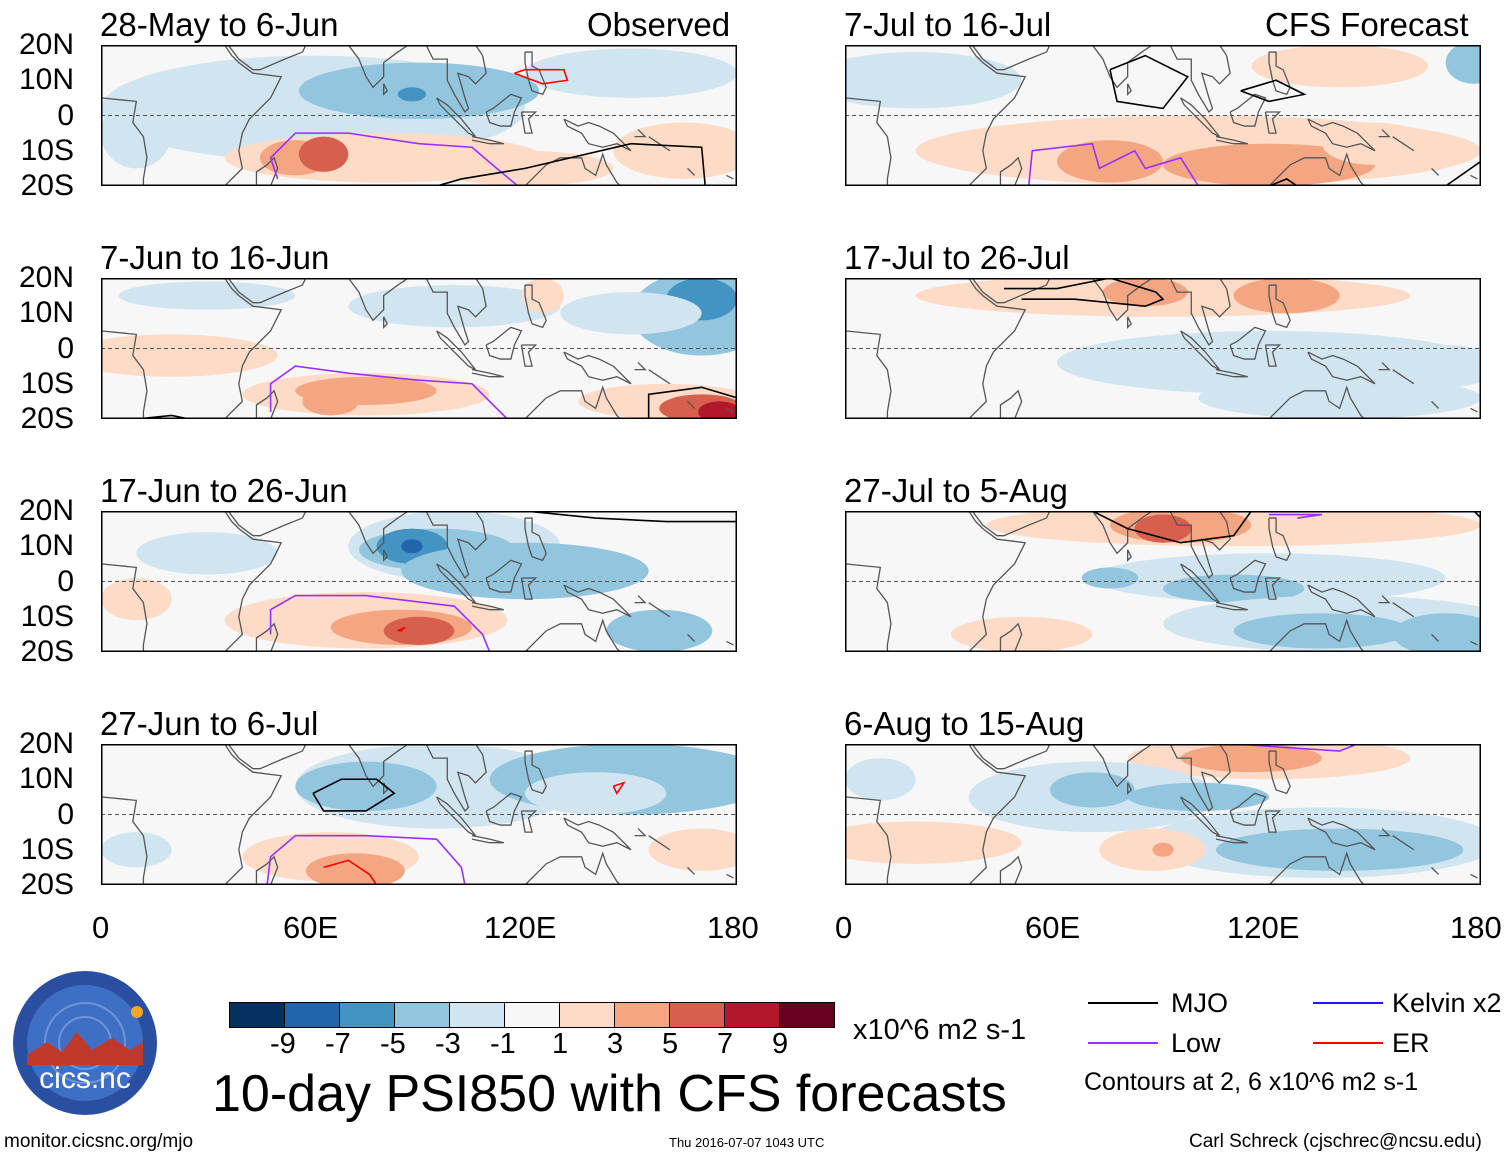 Image resolution: width=1510 pixels, height=1158 pixels. Describe the element at coordinates (1348, 1043) in the screenshot. I see `legend-line-er` at that location.